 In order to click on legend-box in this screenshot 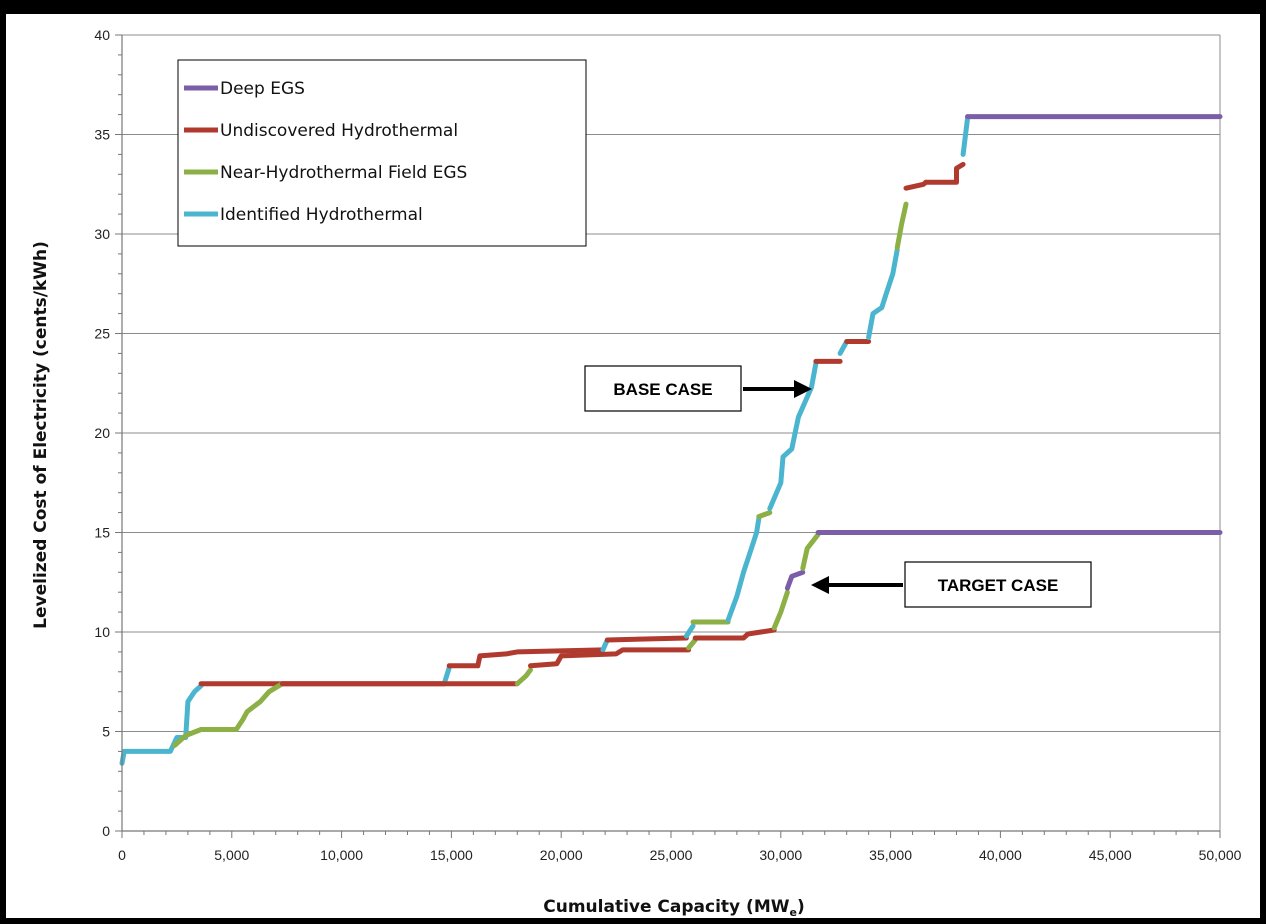, I will do `click(382, 153)`.